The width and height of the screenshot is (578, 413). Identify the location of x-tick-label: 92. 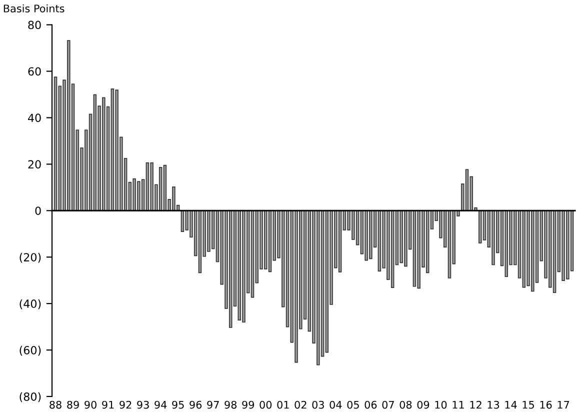
(126, 404).